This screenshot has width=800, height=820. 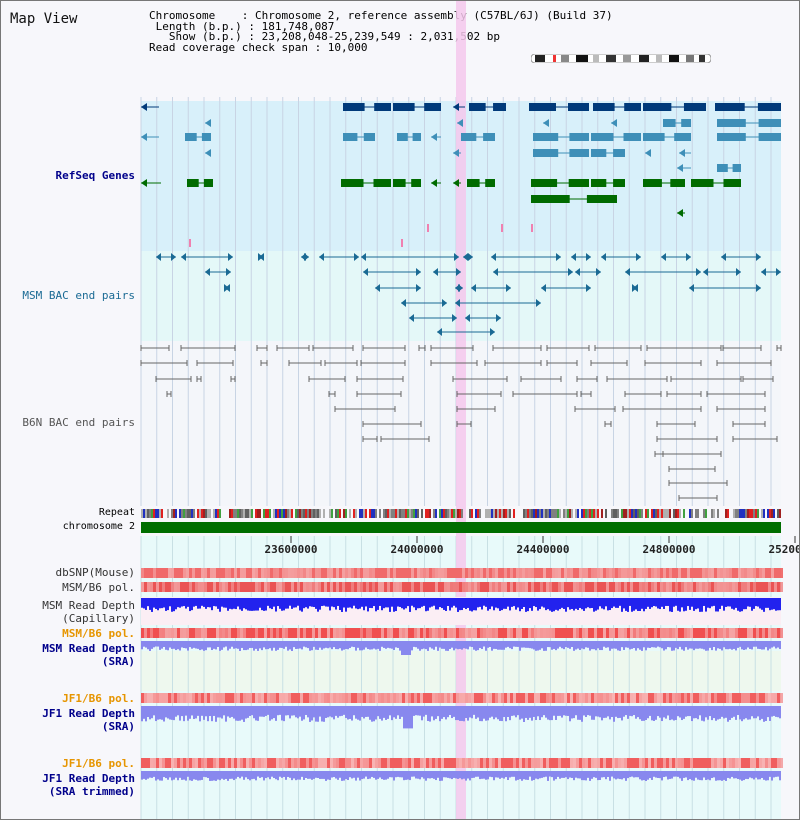 What do you see at coordinates (78, 422) in the screenshot?
I see `track-label-b6n-bac: B6N BAC end pairs` at bounding box center [78, 422].